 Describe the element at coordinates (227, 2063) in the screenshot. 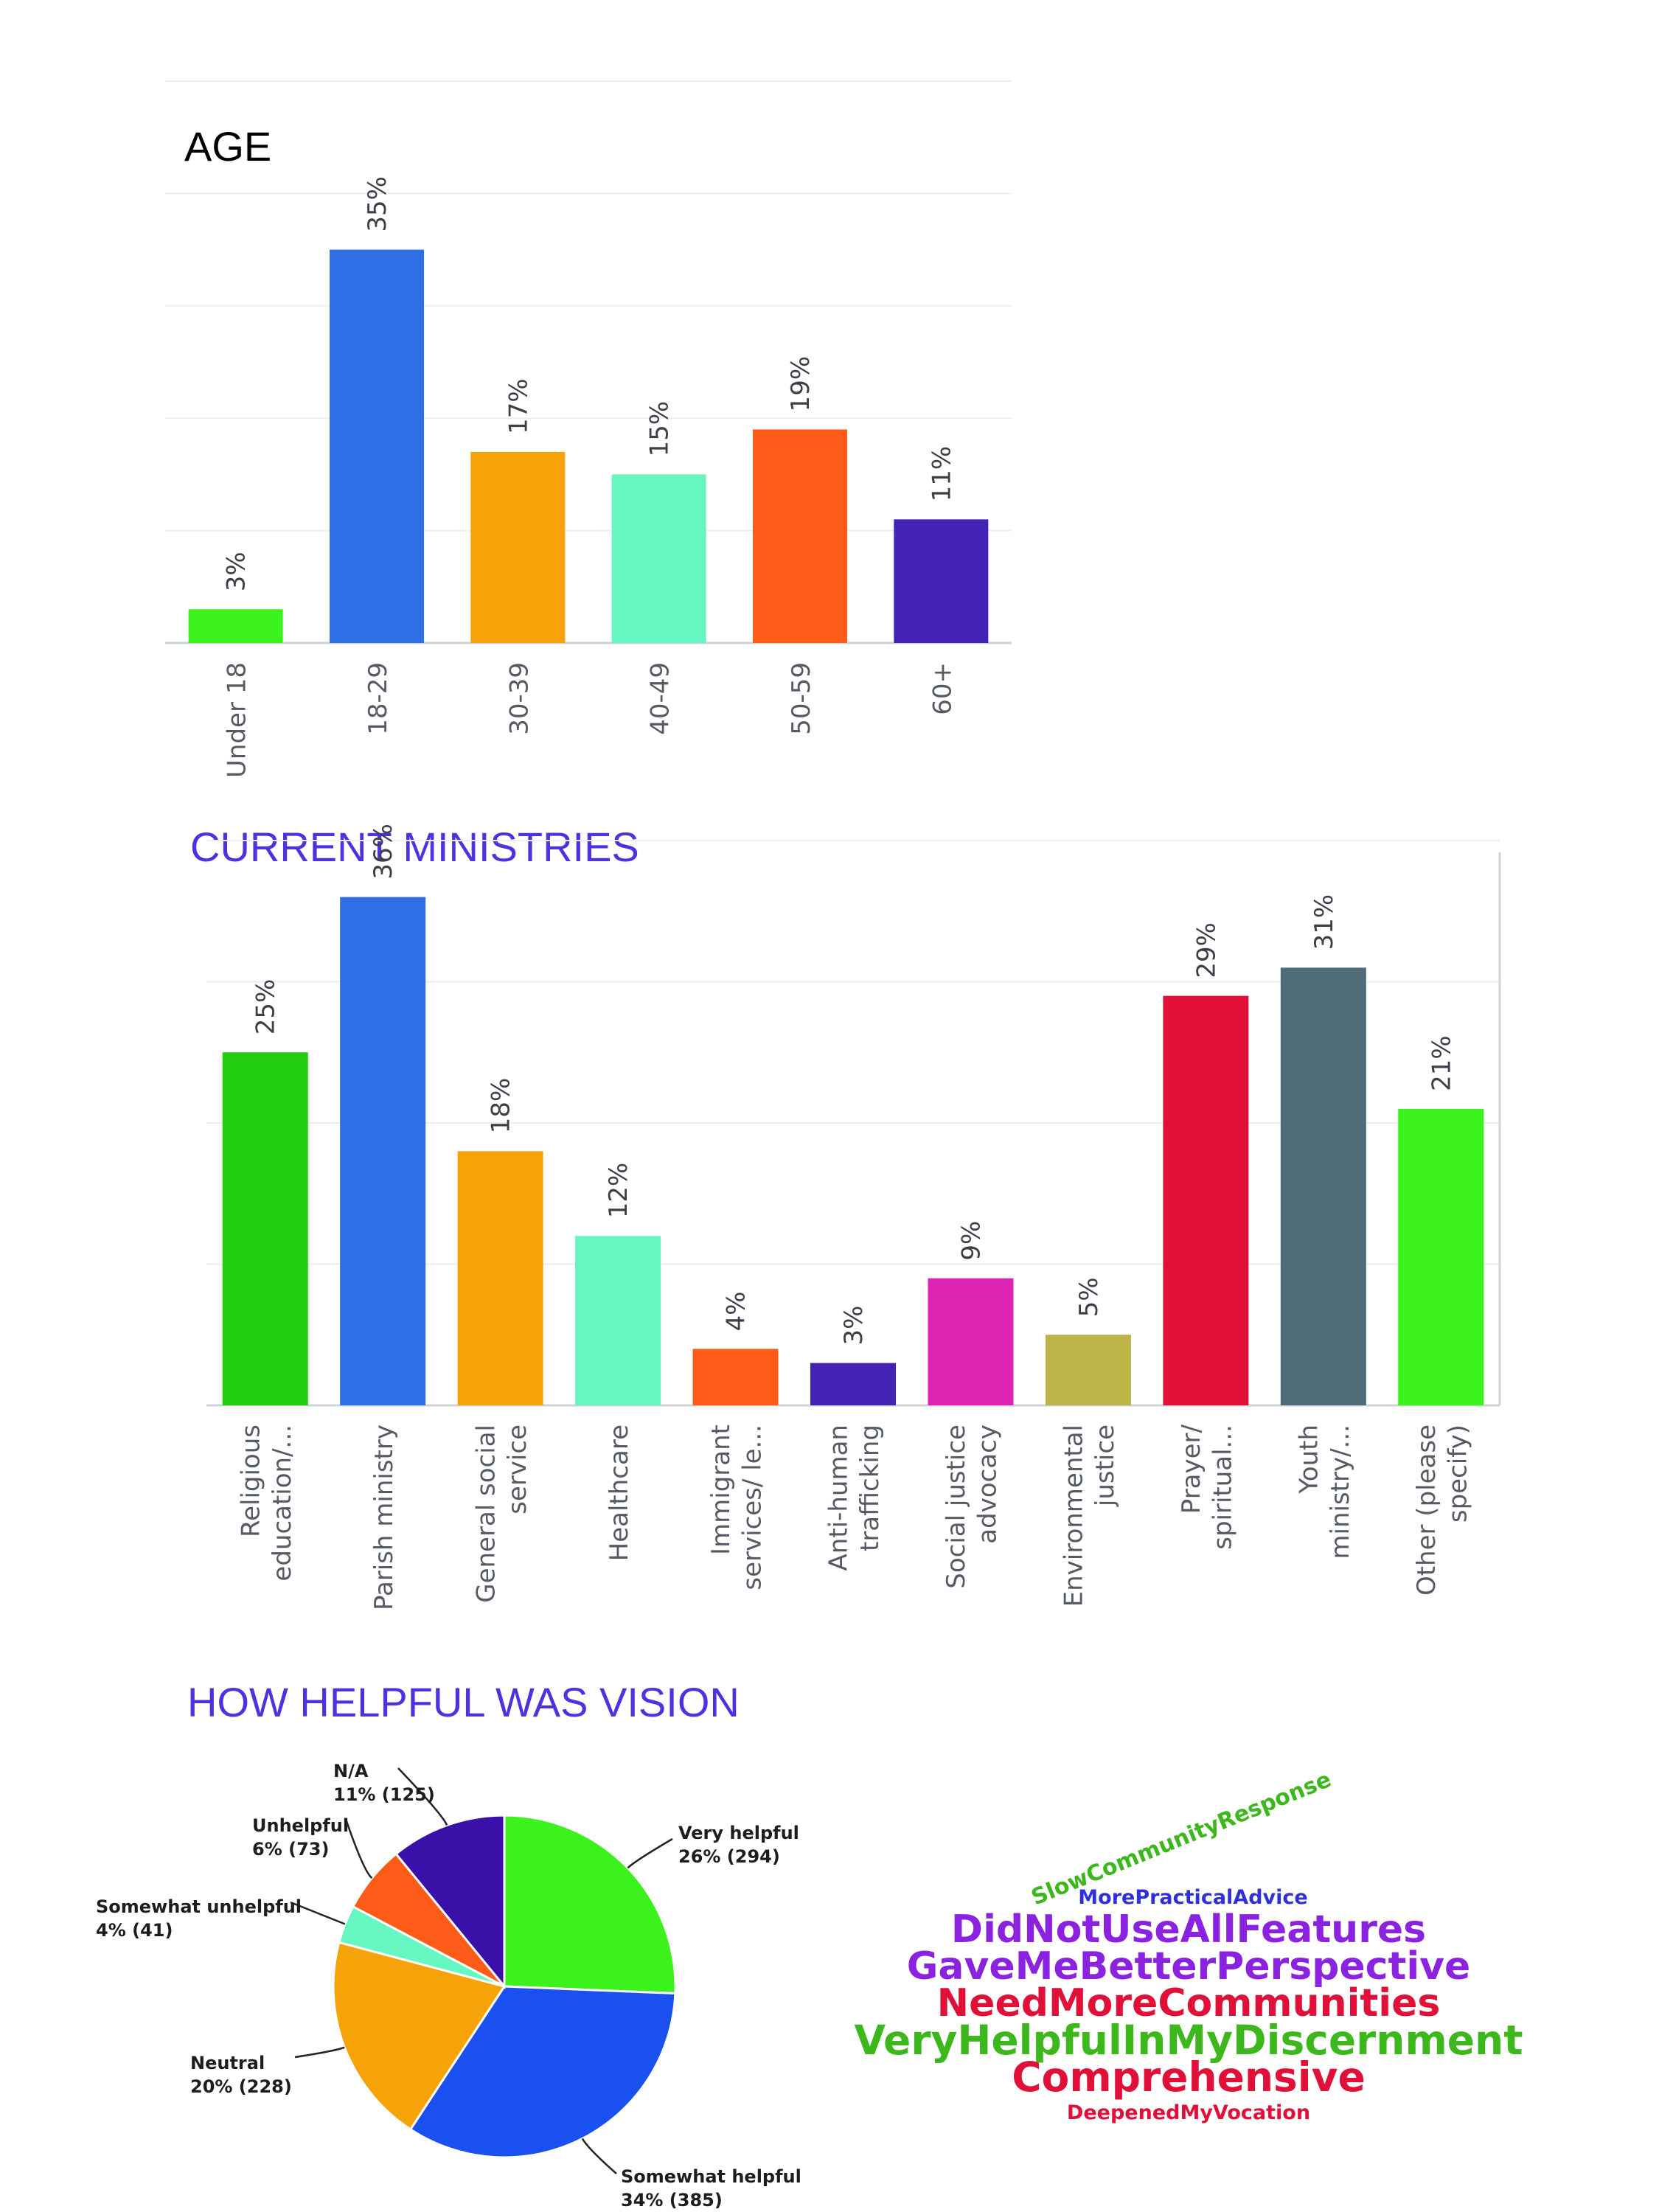

I see `pie-label-name: Neutral` at that location.